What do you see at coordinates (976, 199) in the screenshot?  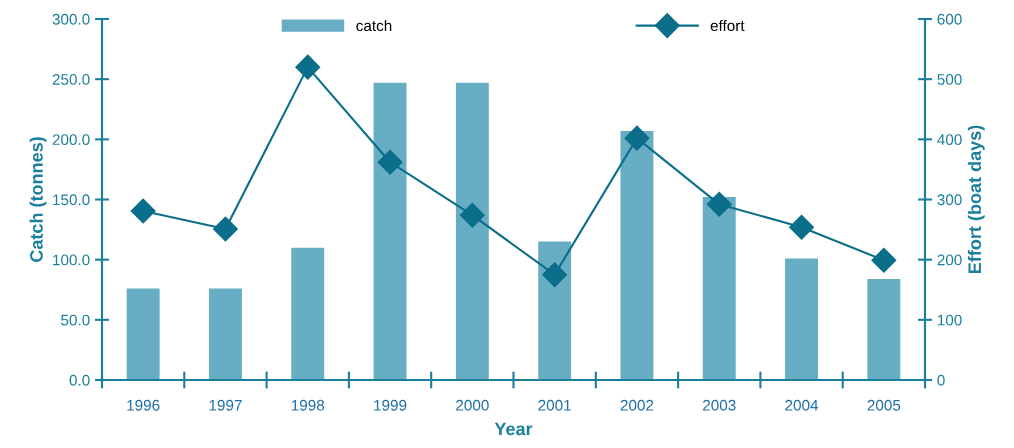 I see `y2-axis-title: Effort (boat days)` at bounding box center [976, 199].